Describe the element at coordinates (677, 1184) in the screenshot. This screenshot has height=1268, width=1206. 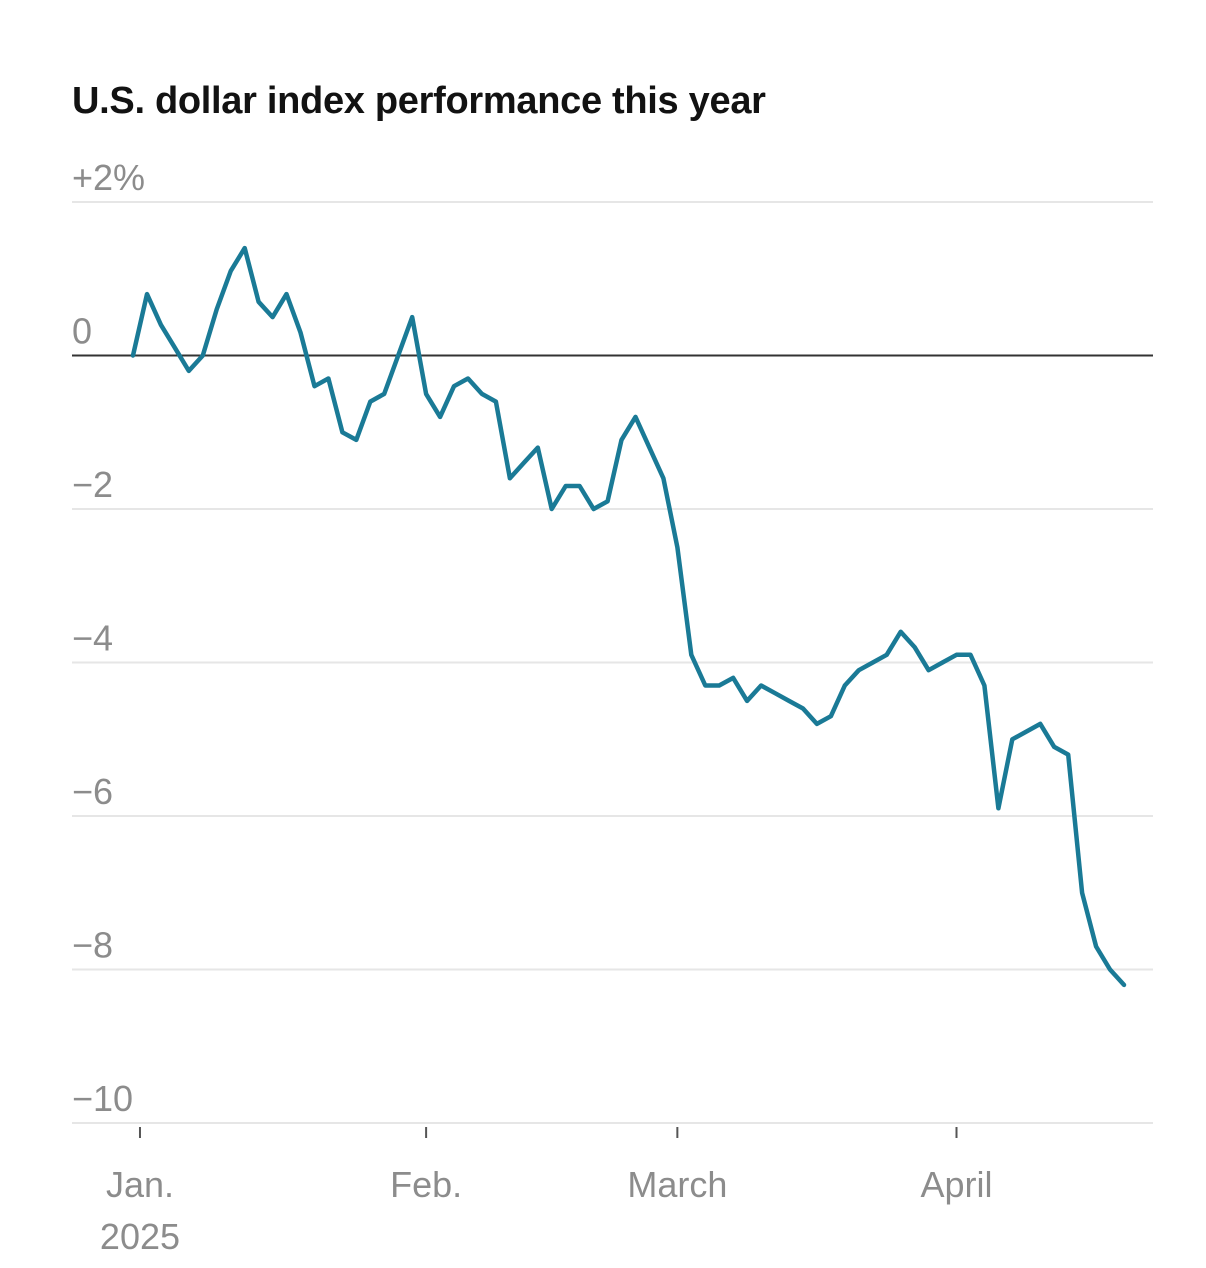
I see `x-tick-label: March` at that location.